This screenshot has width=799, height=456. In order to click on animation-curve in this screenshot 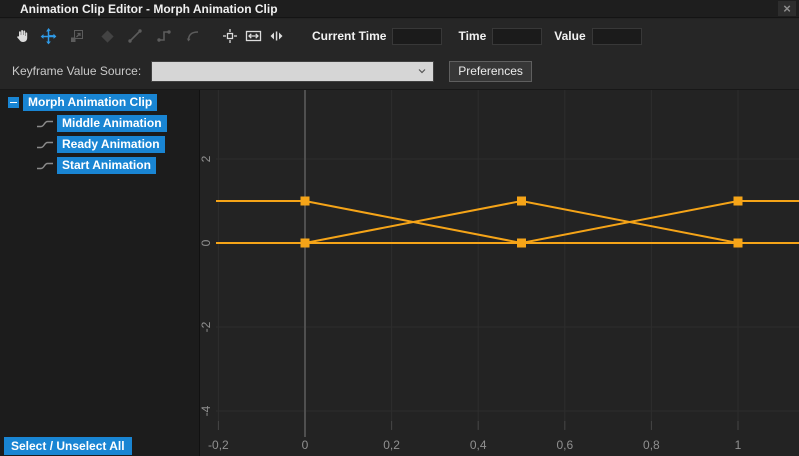, I will do `click(507, 222)`.